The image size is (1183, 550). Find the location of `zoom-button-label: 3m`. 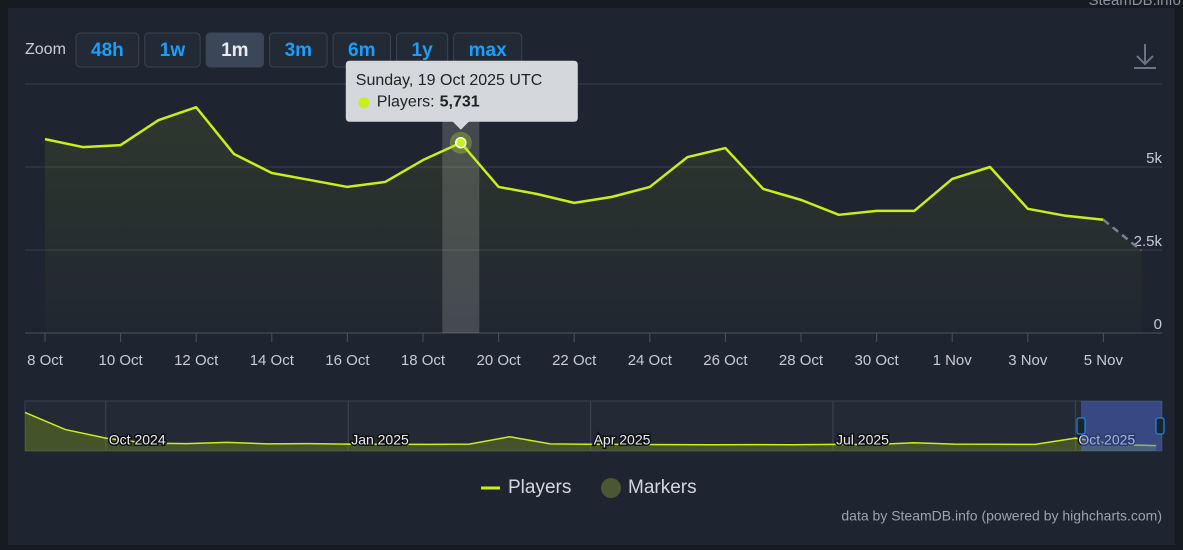

zoom-button-label: 3m is located at coordinates (298, 50).